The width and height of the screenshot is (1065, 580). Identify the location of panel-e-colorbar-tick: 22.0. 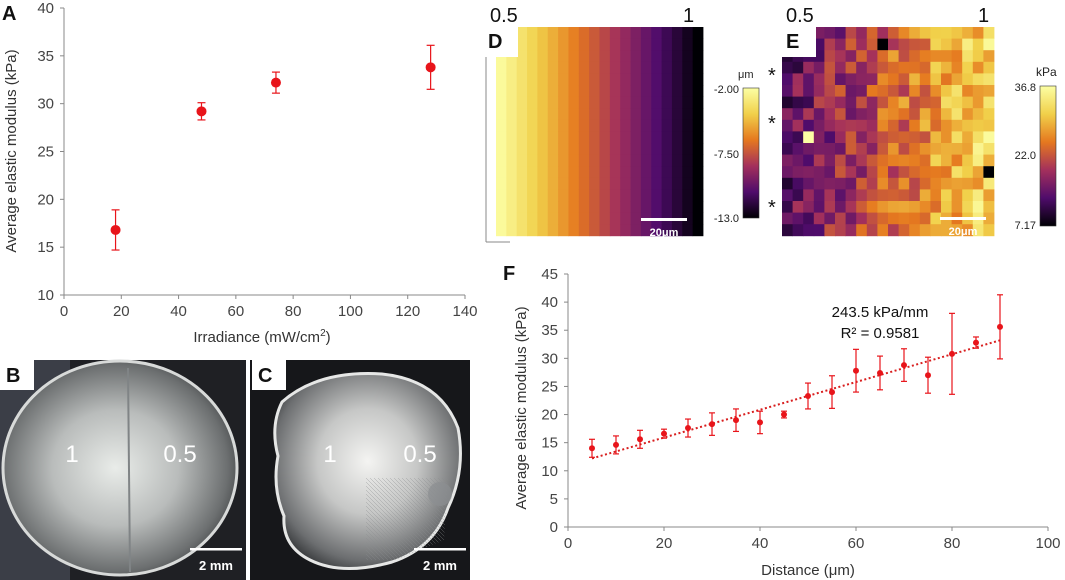
(1025, 156).